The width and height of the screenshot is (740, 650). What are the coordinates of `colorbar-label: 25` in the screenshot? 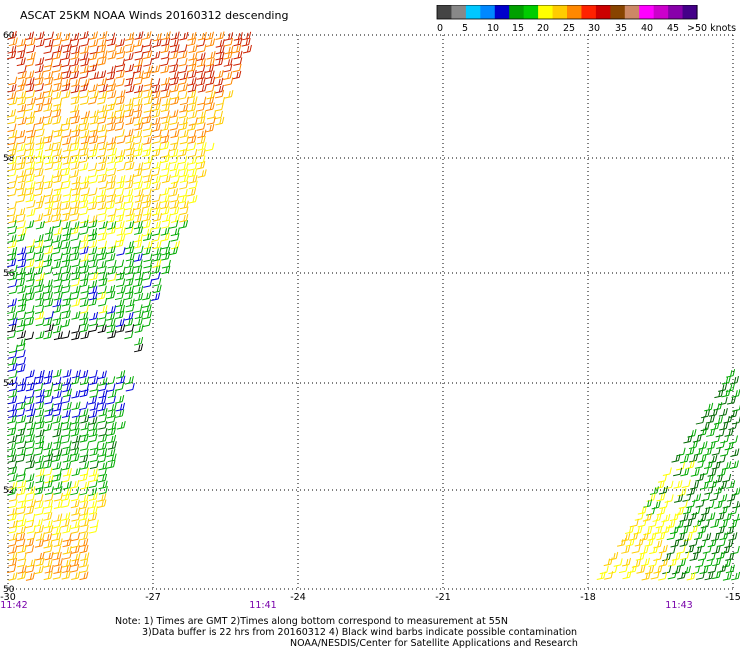 It's located at (569, 28).